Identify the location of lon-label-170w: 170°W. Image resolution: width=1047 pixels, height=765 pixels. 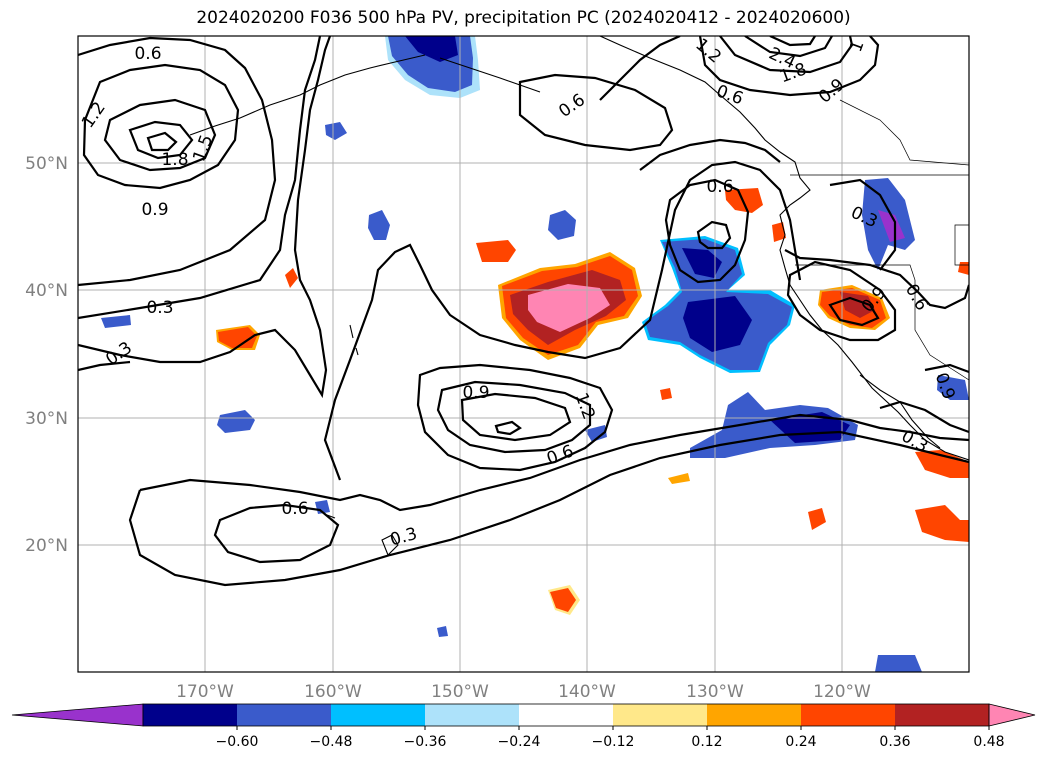
(205, 692).